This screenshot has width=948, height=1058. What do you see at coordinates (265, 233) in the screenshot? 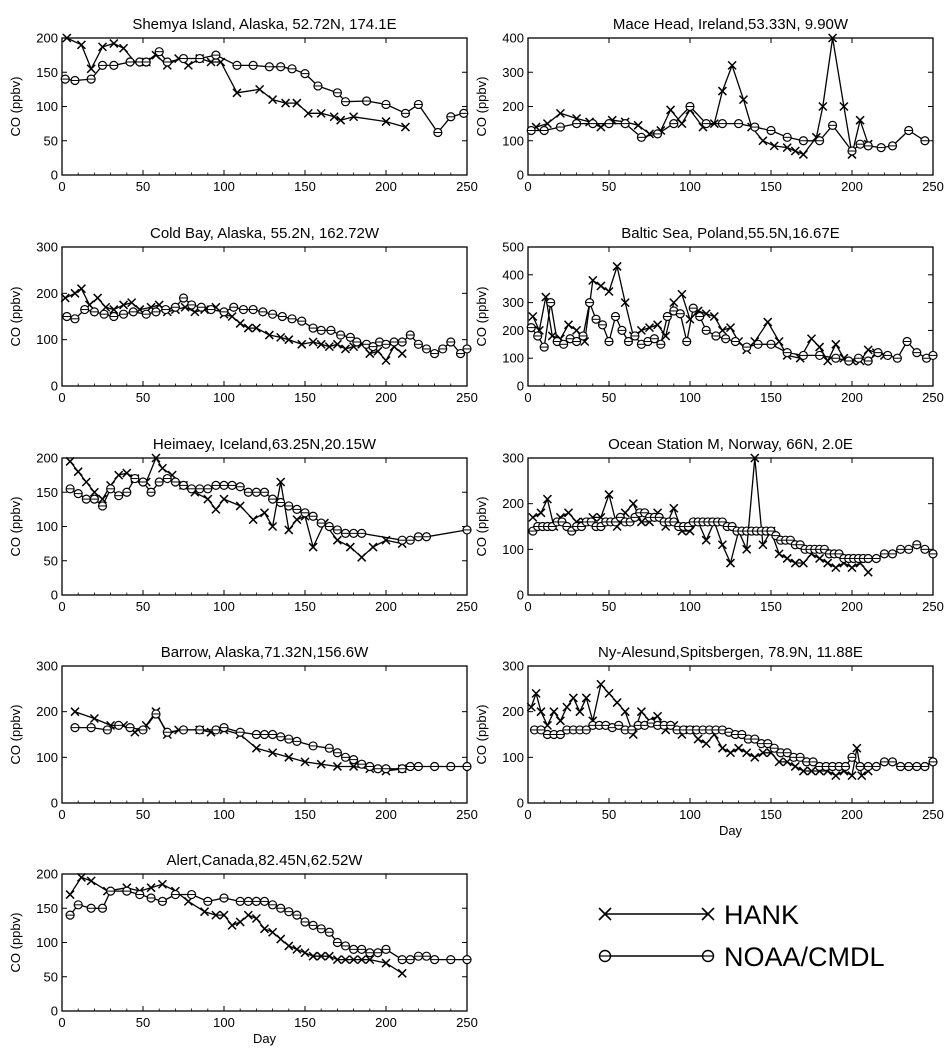
I see `chart-title: Cold Bay, Alaska, 55.2N, 162.72W` at bounding box center [265, 233].